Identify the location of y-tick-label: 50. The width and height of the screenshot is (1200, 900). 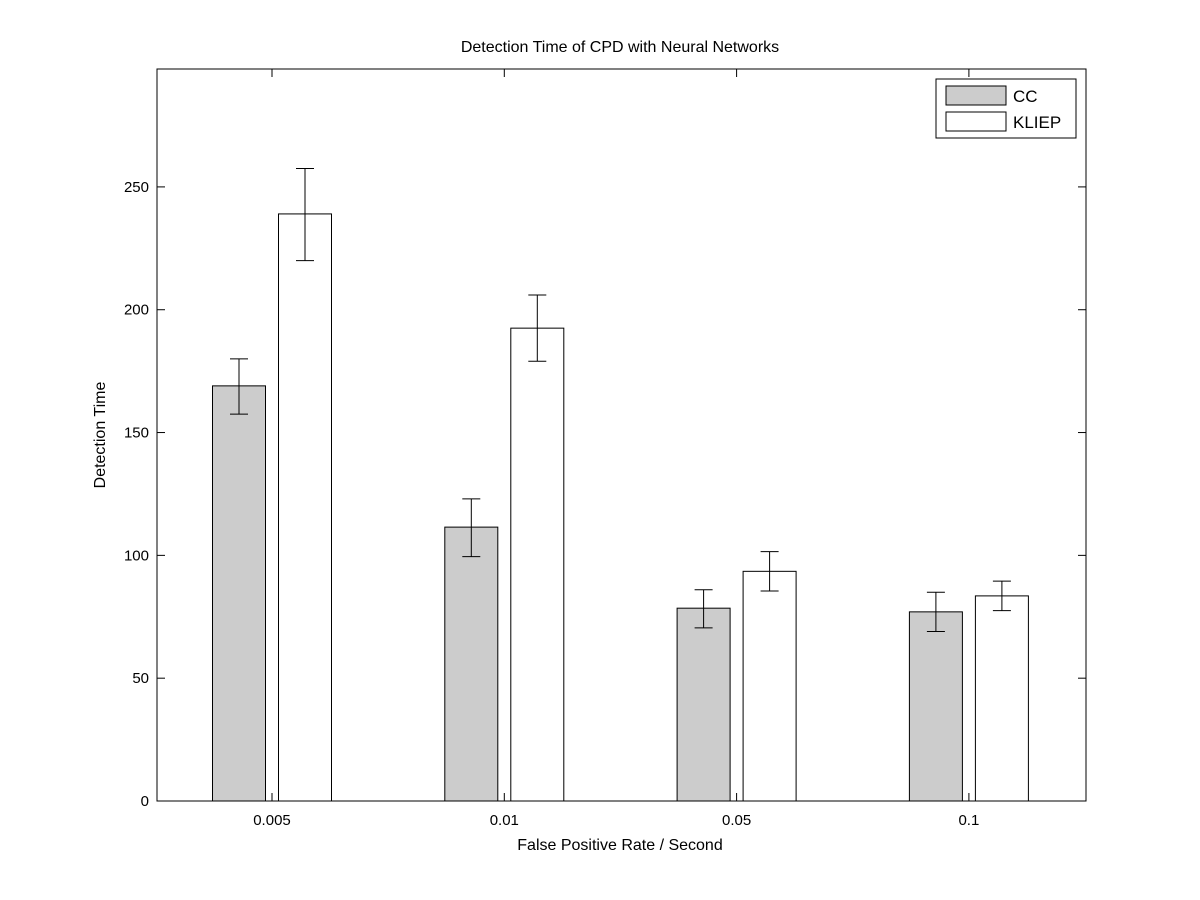
(140, 678).